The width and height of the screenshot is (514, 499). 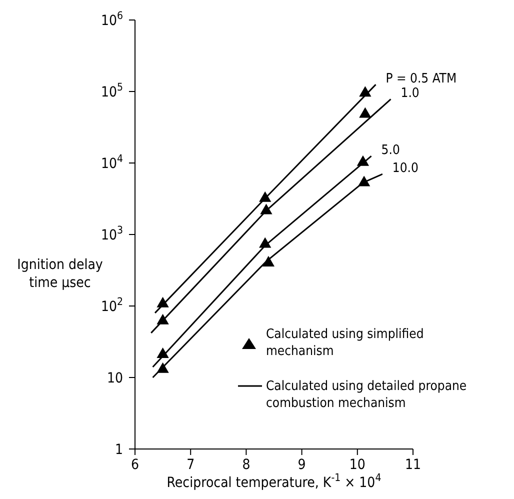 I want to click on series-label: 1.0, so click(x=410, y=94).